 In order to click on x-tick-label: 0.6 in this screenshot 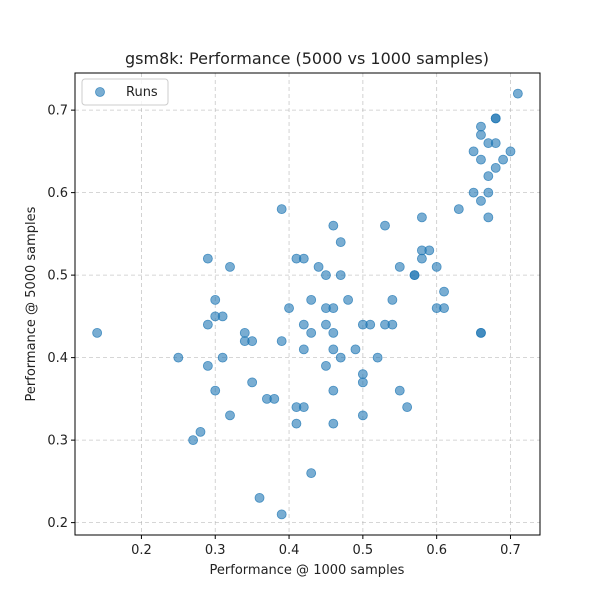, I will do `click(436, 550)`.